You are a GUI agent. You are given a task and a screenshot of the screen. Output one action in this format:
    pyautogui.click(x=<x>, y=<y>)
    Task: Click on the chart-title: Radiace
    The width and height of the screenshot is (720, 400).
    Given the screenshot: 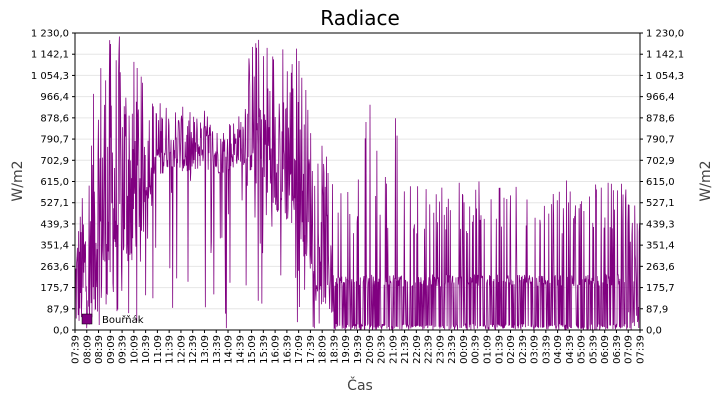 What is the action you would take?
    pyautogui.click(x=360, y=18)
    